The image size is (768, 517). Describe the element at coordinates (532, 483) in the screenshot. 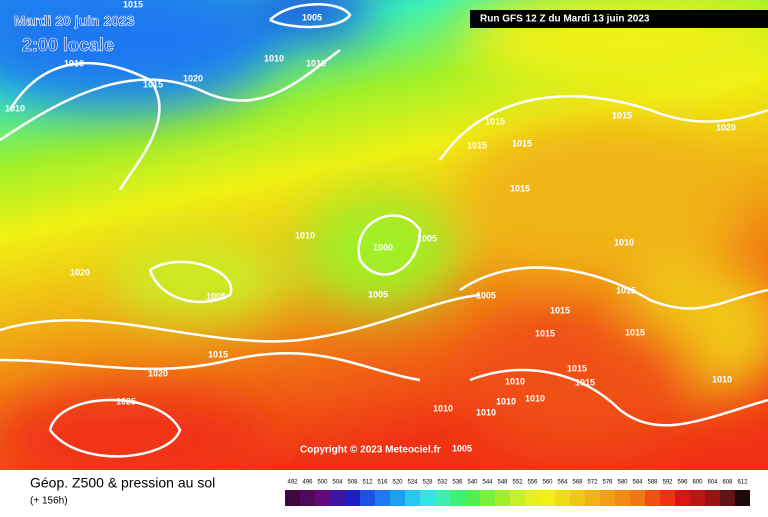

I see `legend-label: 556` at that location.